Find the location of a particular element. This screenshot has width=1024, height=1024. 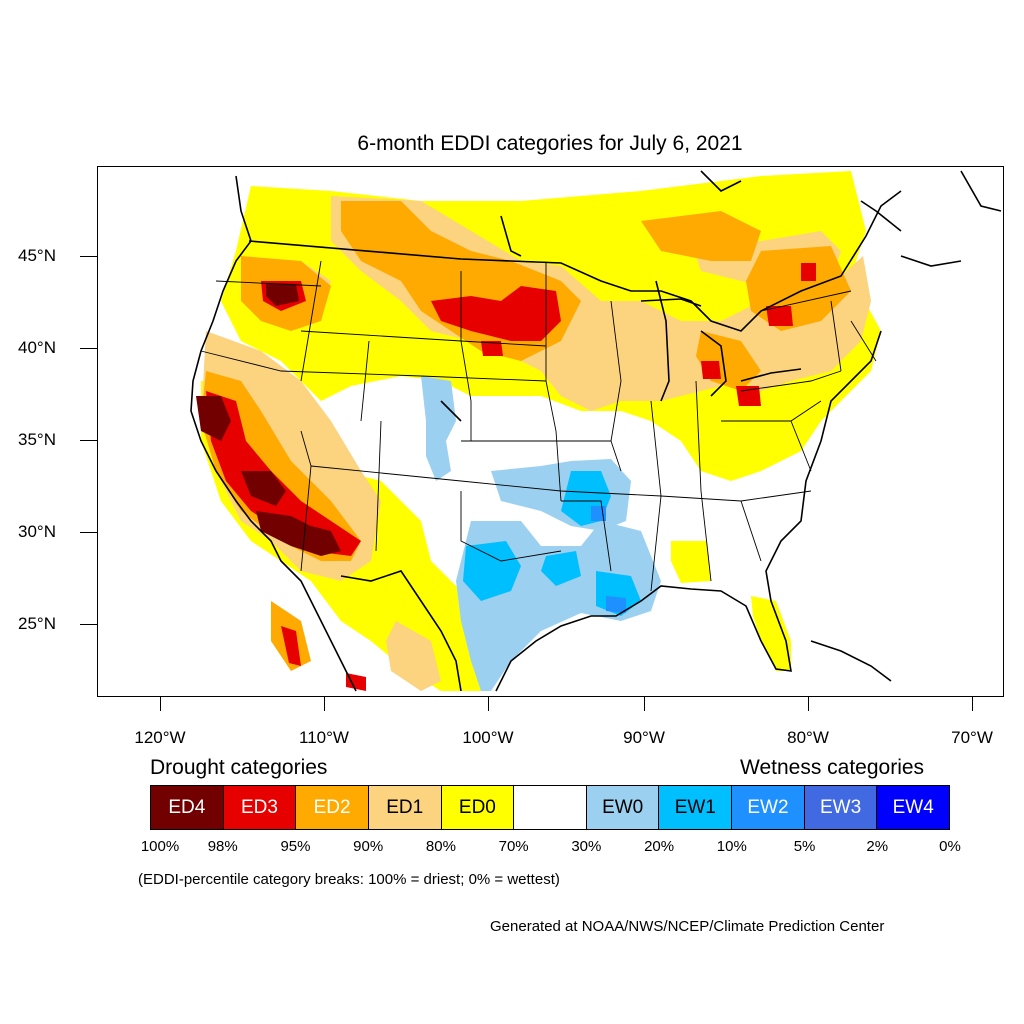

drought-heading: Drought categories is located at coordinates (239, 767).